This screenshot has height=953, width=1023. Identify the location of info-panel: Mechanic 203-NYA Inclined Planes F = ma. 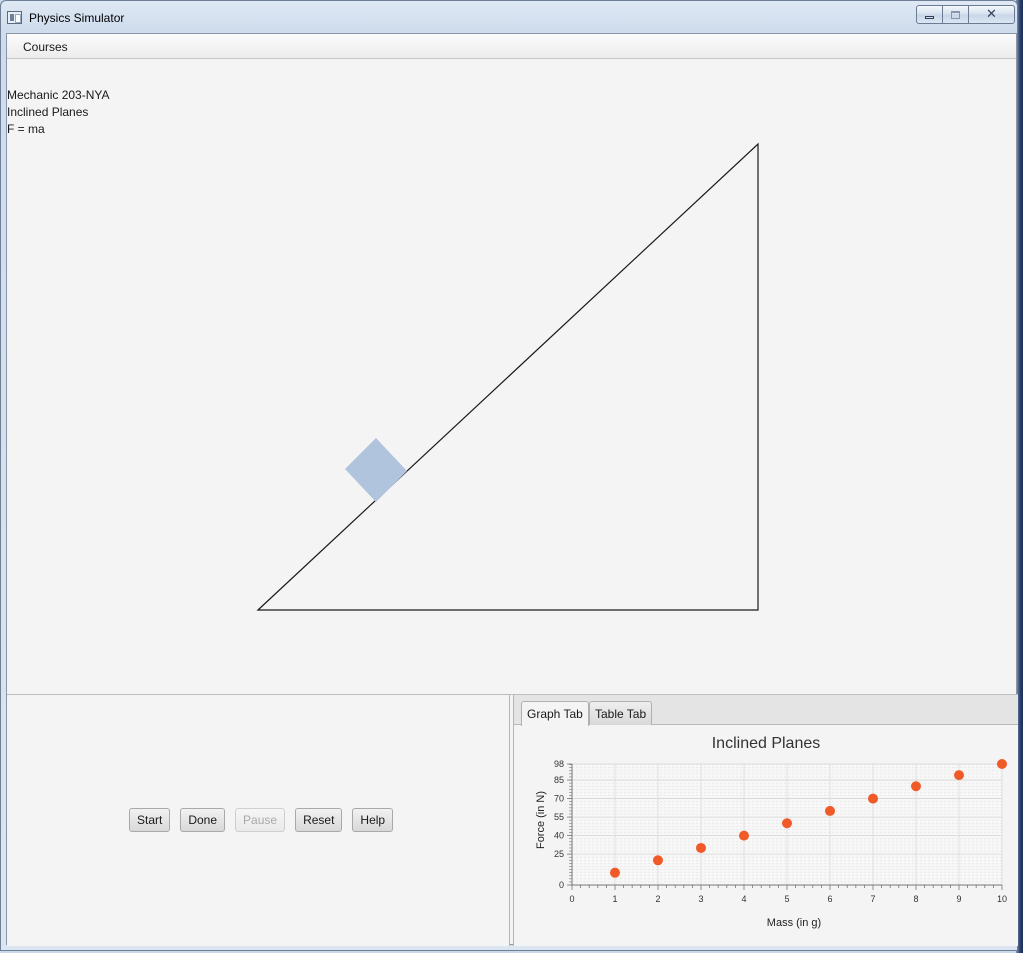
(58, 112).